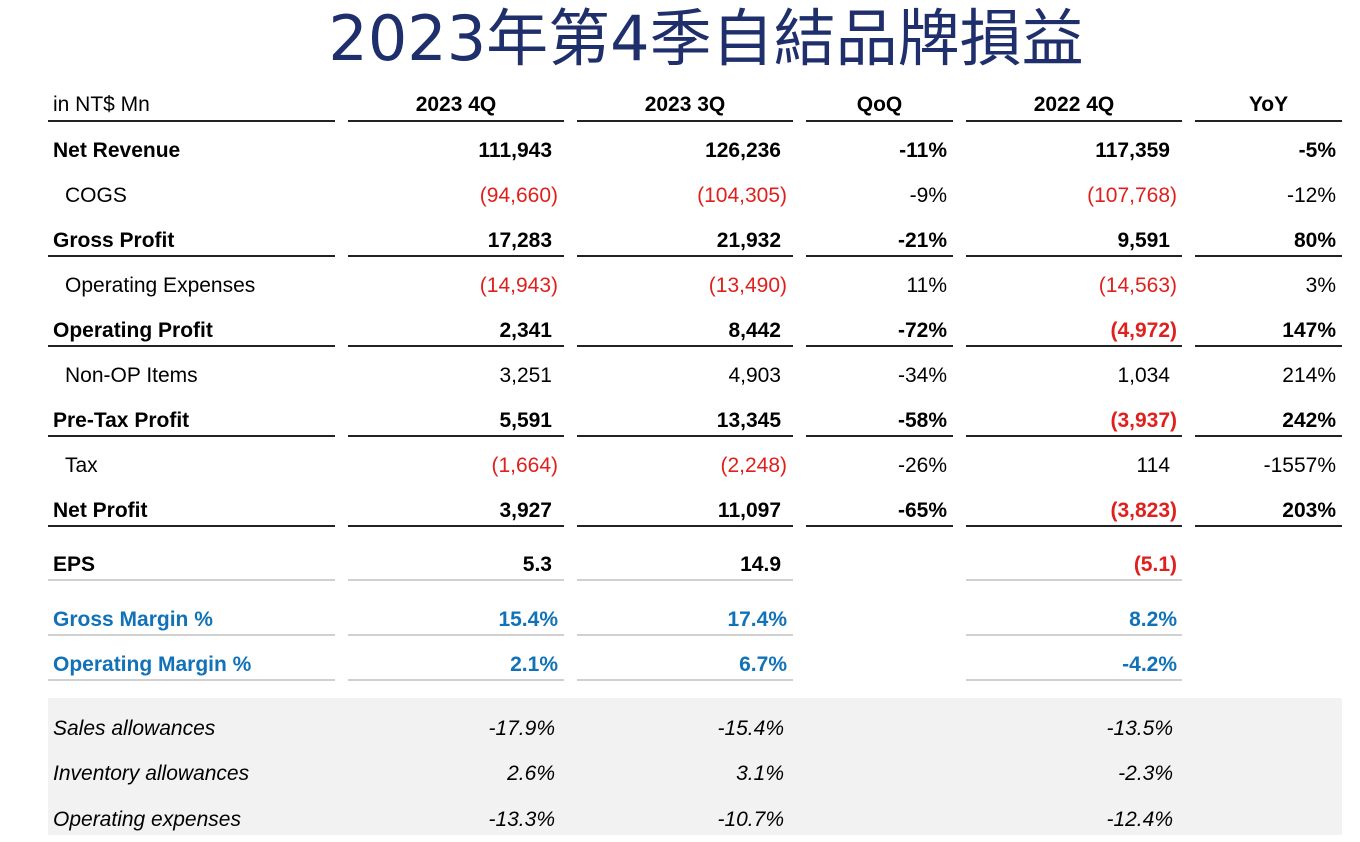  Describe the element at coordinates (515, 150) in the screenshot. I see `cell-net-revenue-2023-4q: 111,943` at that location.